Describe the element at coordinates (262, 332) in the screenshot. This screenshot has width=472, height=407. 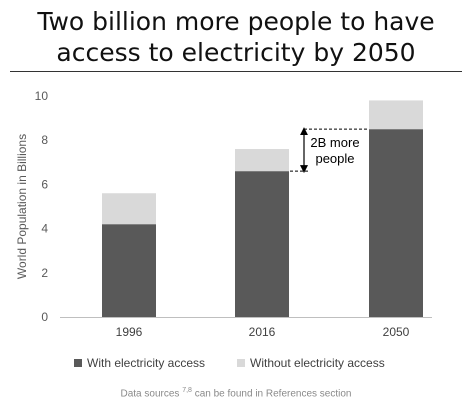
I see `x-tick-label: 2016` at that location.